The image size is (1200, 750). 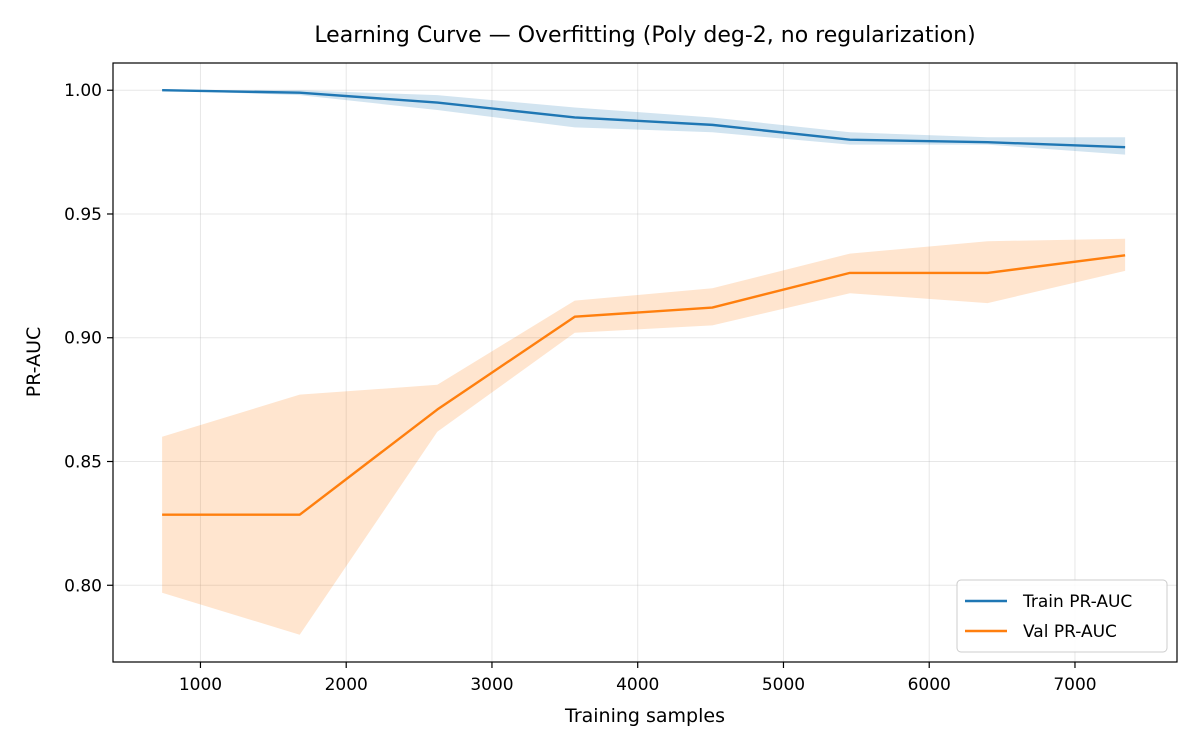 What do you see at coordinates (83, 463) in the screenshot?
I see `y-tick-label: 0.85` at bounding box center [83, 463].